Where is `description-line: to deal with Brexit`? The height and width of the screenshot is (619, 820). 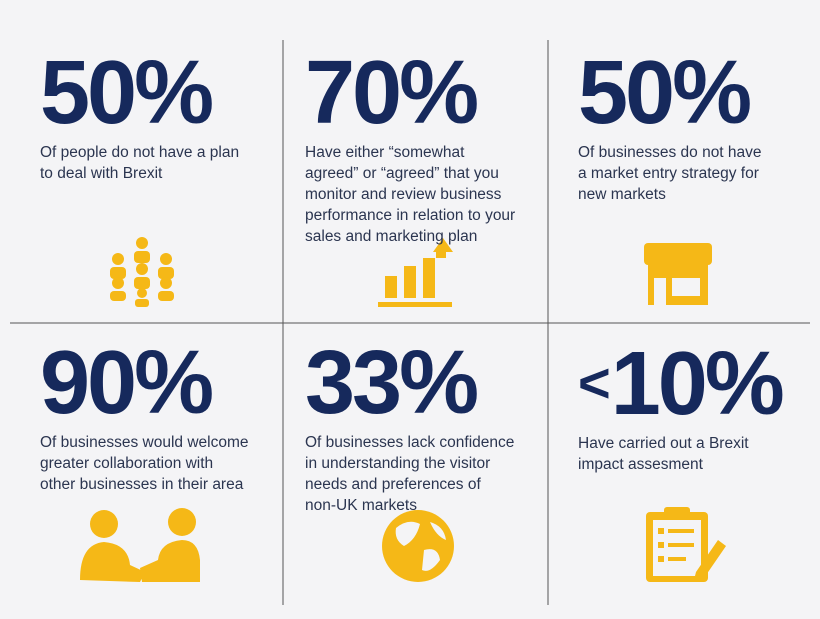 description-line: to deal with Brexit is located at coordinates (101, 173).